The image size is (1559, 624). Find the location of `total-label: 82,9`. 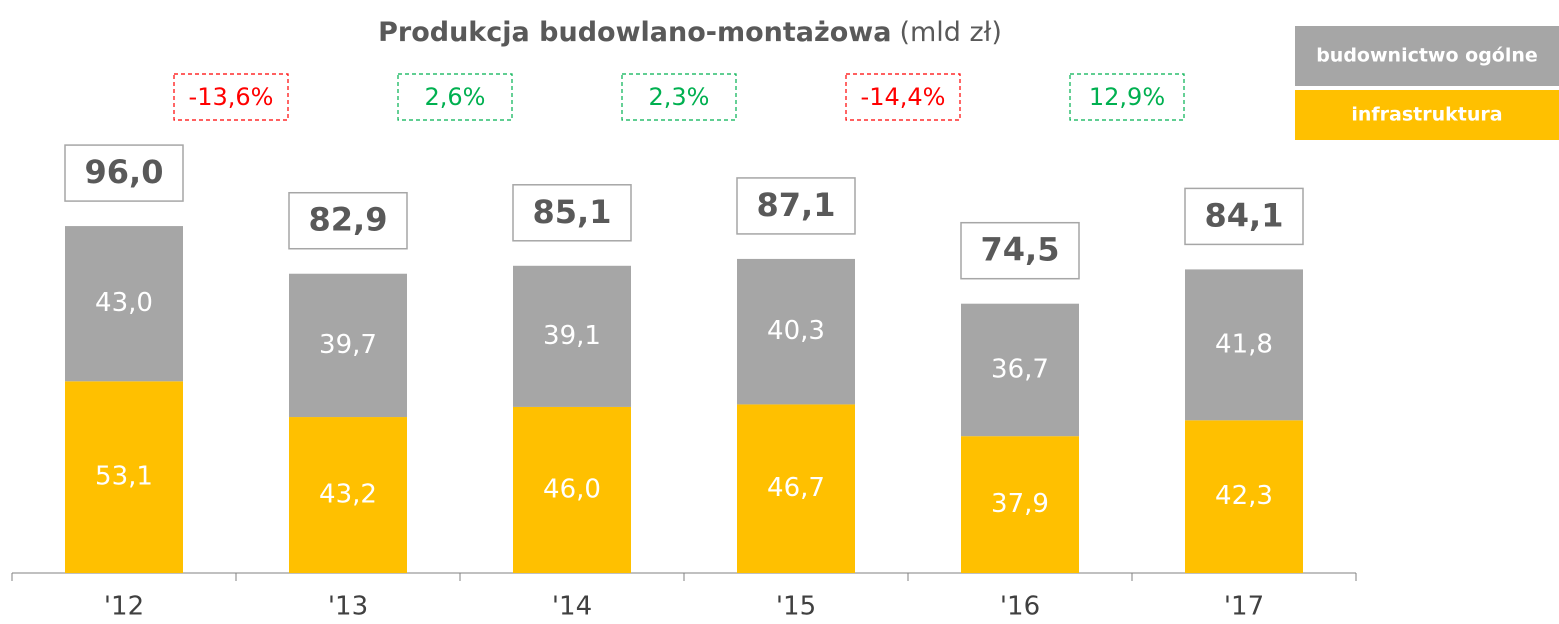

total-label: 82,9 is located at coordinates (348, 220).